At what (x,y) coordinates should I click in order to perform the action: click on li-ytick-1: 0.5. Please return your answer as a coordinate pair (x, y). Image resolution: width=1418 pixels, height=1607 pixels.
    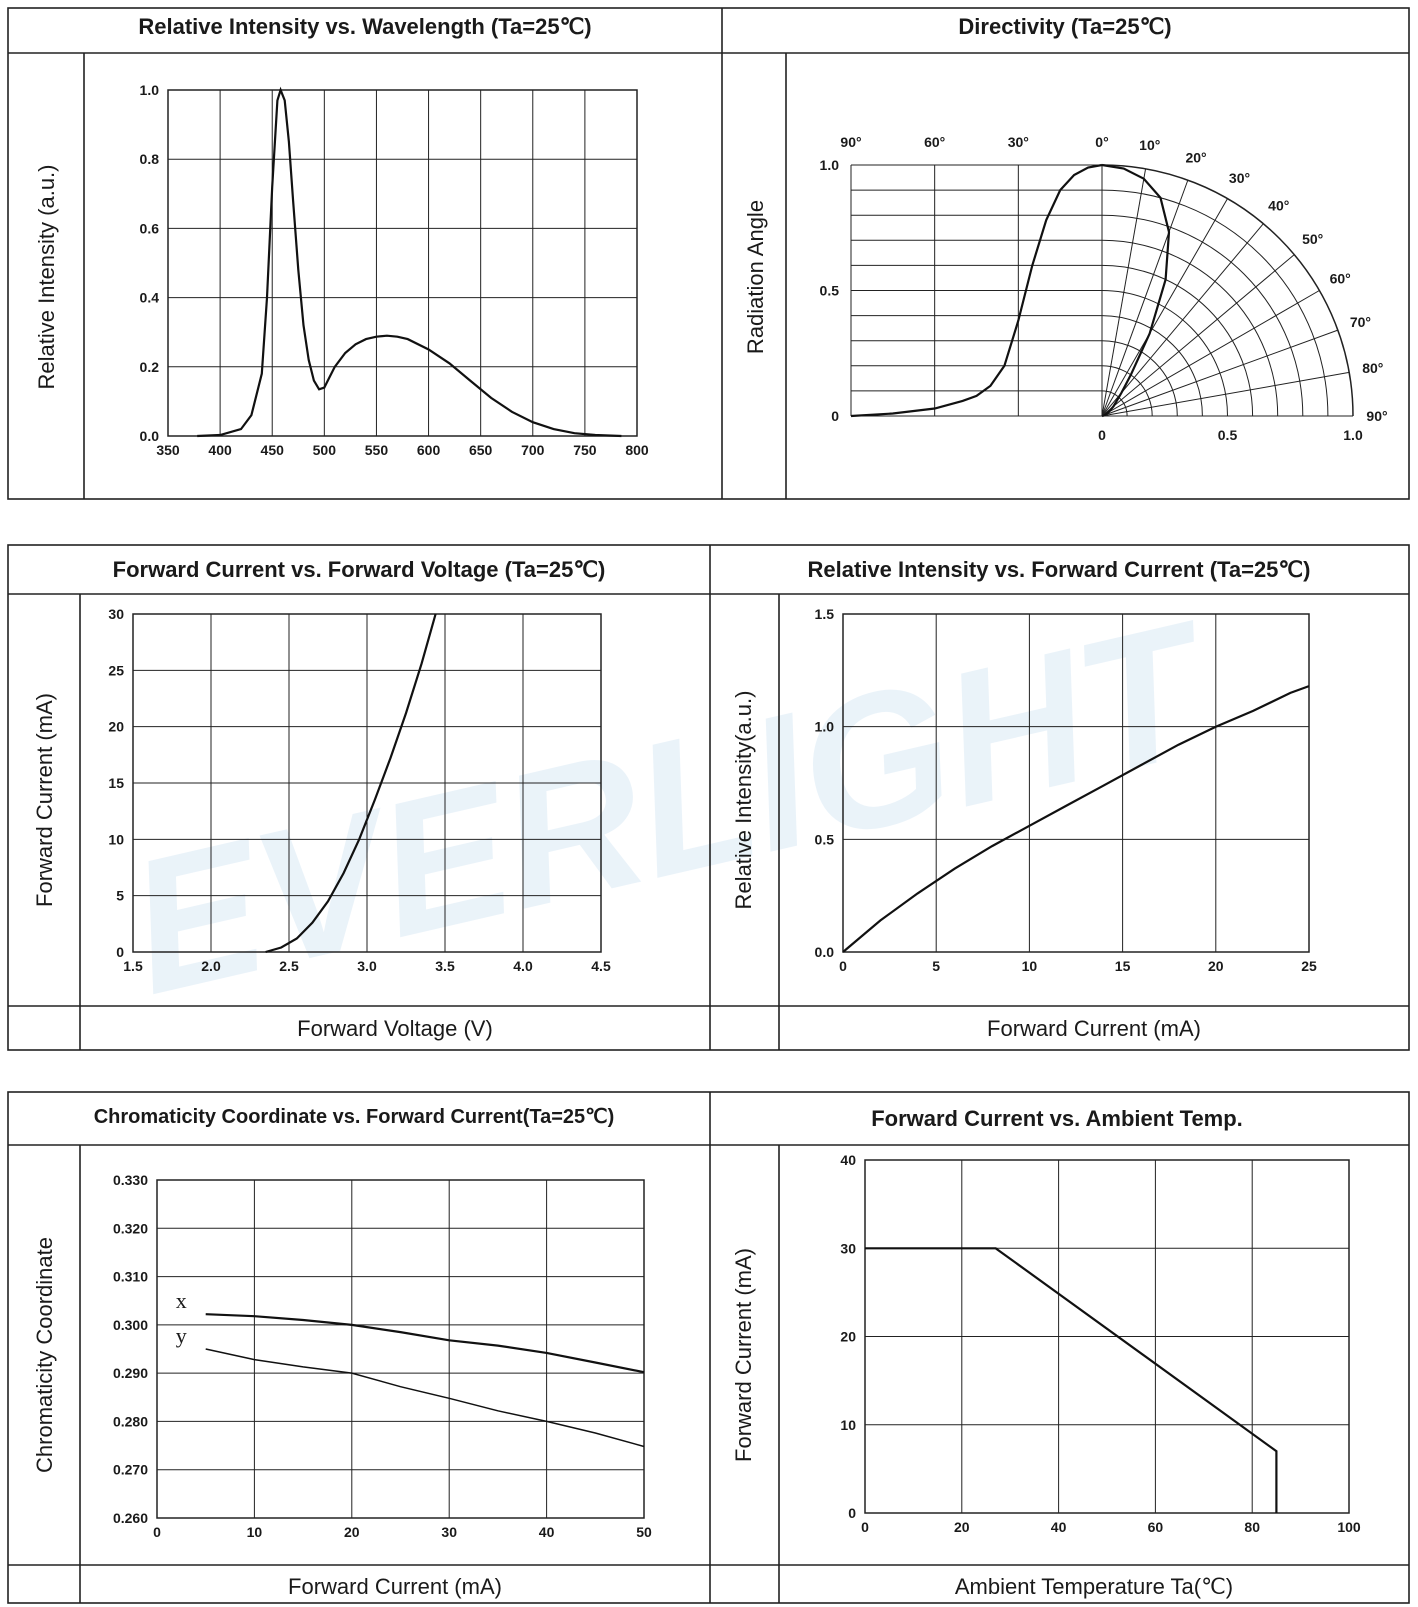
    Looking at the image, I should click on (825, 839).